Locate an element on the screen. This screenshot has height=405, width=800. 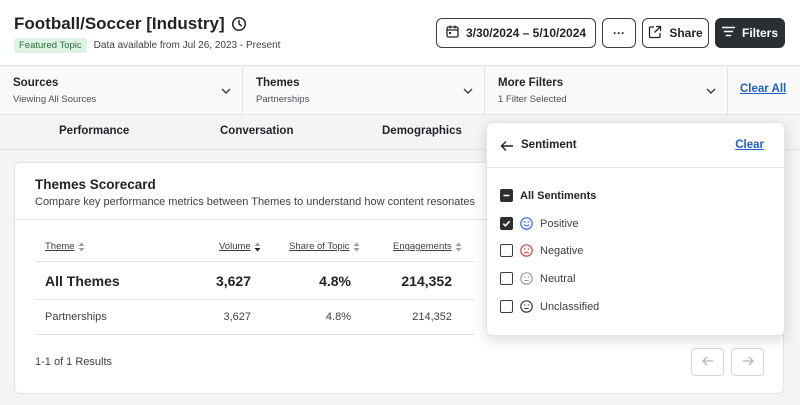
option-label: Positive is located at coordinates (559, 223).